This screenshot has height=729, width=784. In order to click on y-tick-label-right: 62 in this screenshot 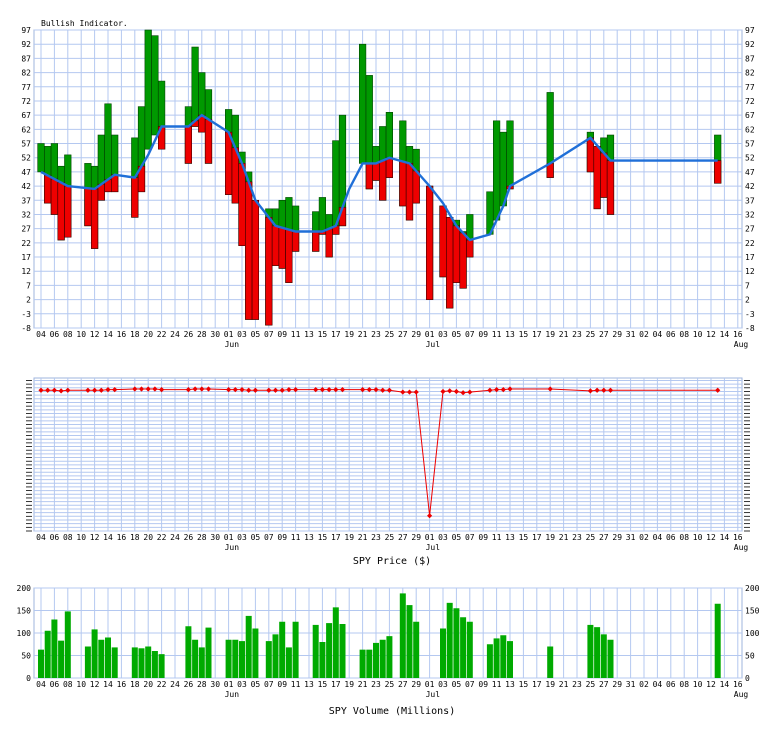, I will do `click(750, 129)`.